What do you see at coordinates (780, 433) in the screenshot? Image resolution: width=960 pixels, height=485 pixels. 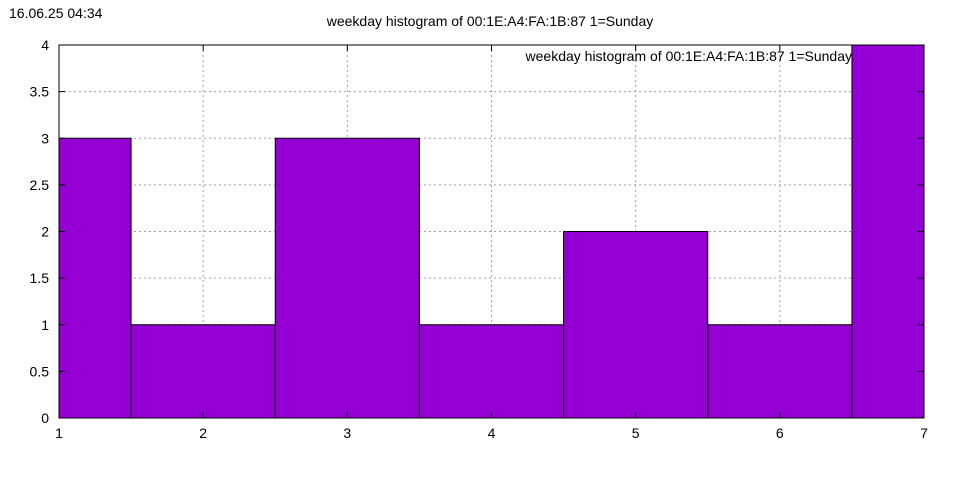 I see `x-tick-label: 6` at bounding box center [780, 433].